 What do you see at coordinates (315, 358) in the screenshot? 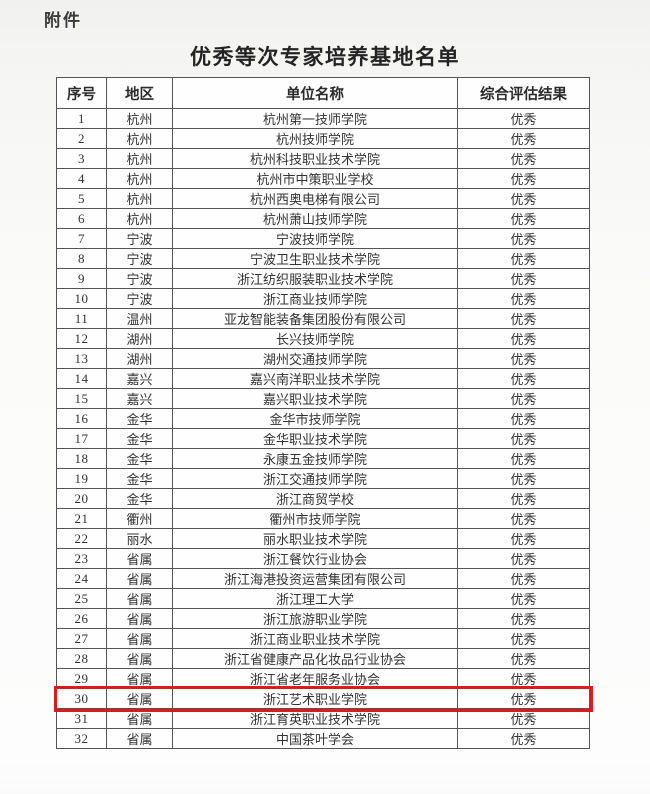
I see `cell-unit-name: 湖州交通技师学院` at bounding box center [315, 358].